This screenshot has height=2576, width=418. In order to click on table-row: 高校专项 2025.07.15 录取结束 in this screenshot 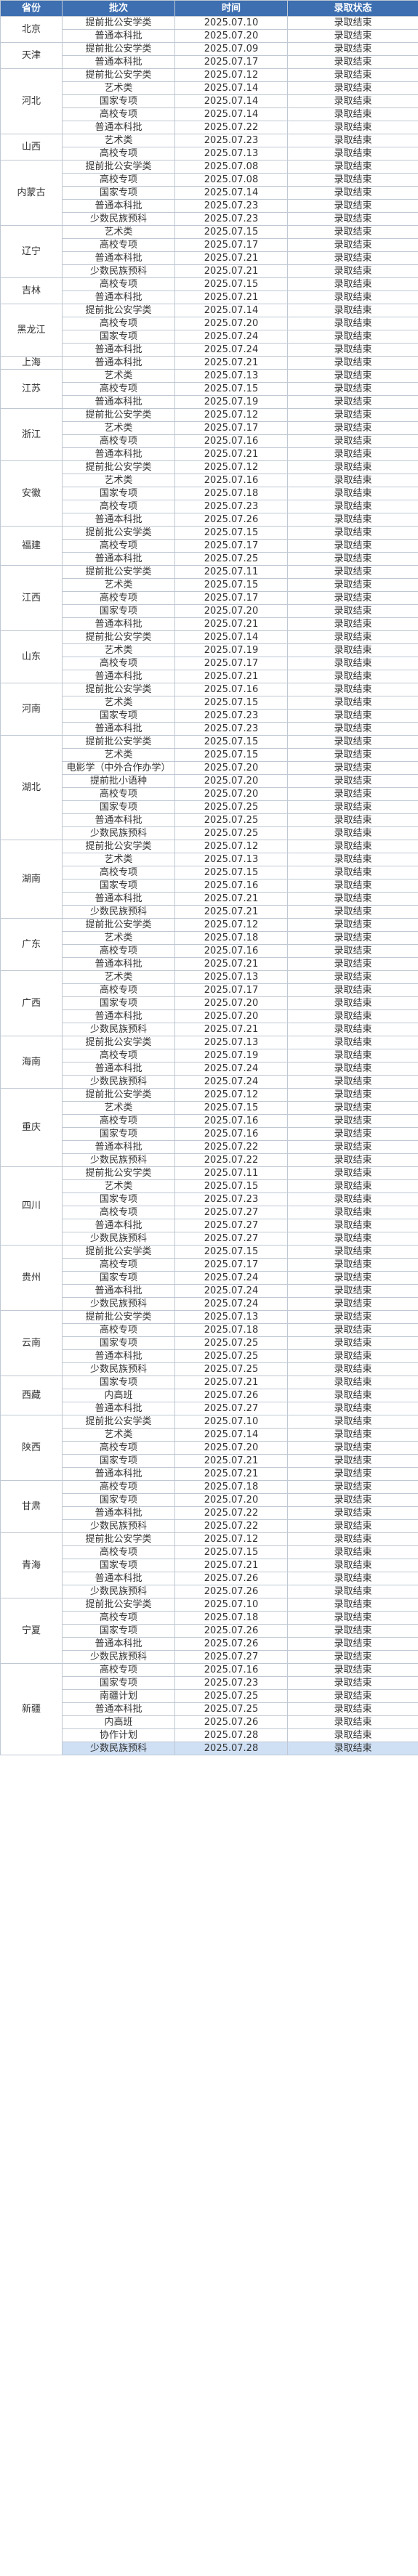, I will do `click(209, 389)`.